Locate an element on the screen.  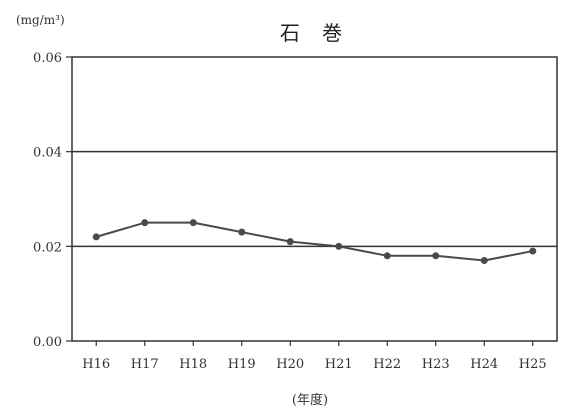
x-tick-label: H24 is located at coordinates (484, 364).